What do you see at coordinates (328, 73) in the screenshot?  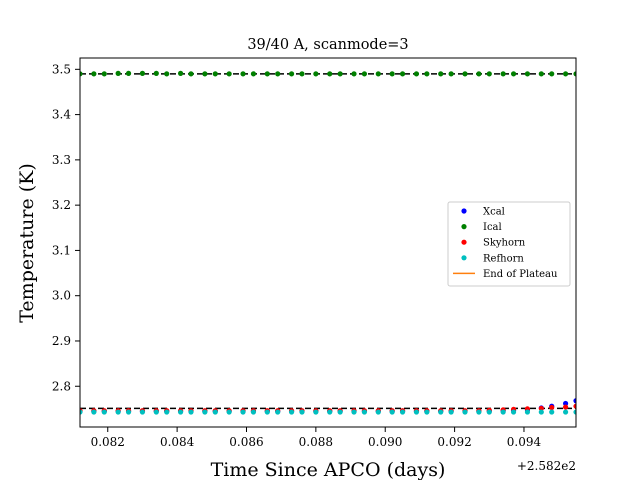 I see `series-ical` at bounding box center [328, 73].